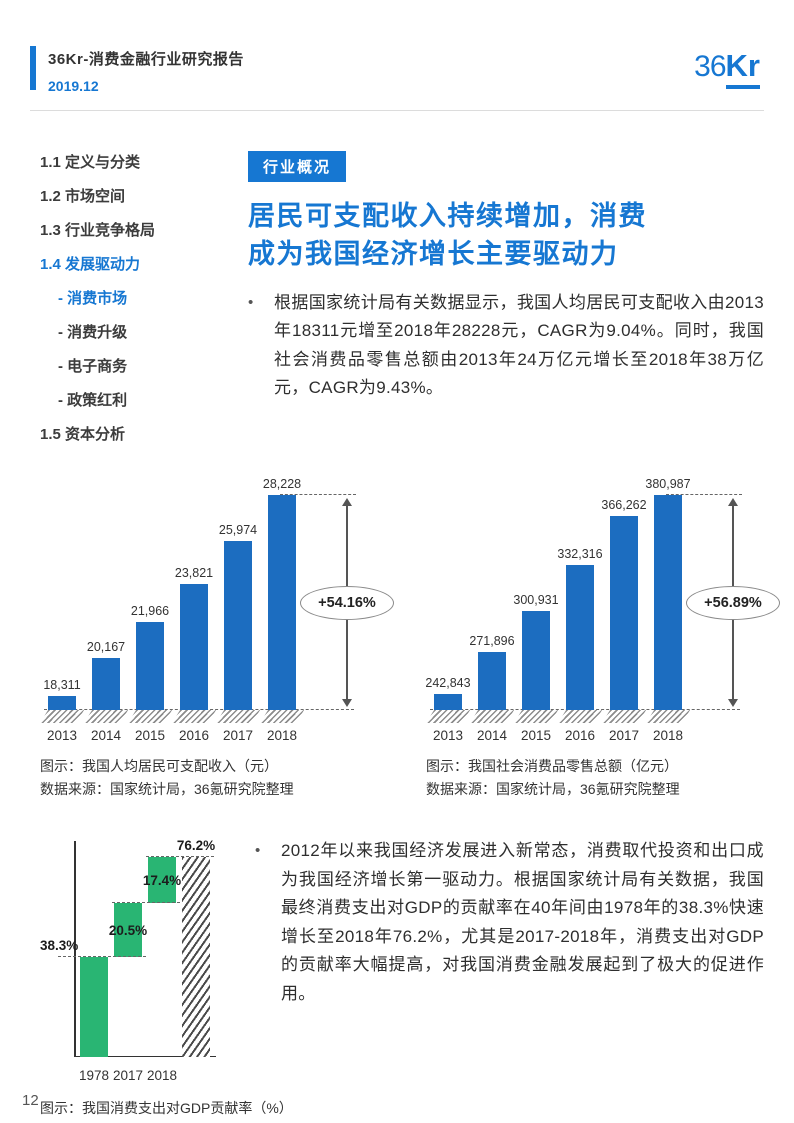 The image size is (794, 1123). Describe the element at coordinates (150, 611) in the screenshot. I see `bar-value-label: 21,966` at that location.